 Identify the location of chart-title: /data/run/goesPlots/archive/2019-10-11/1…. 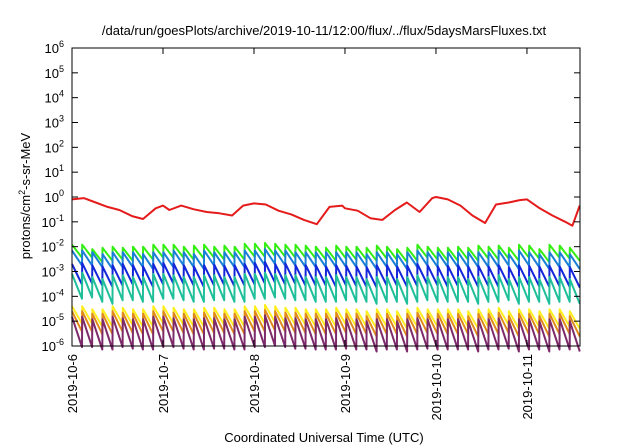
(324, 30).